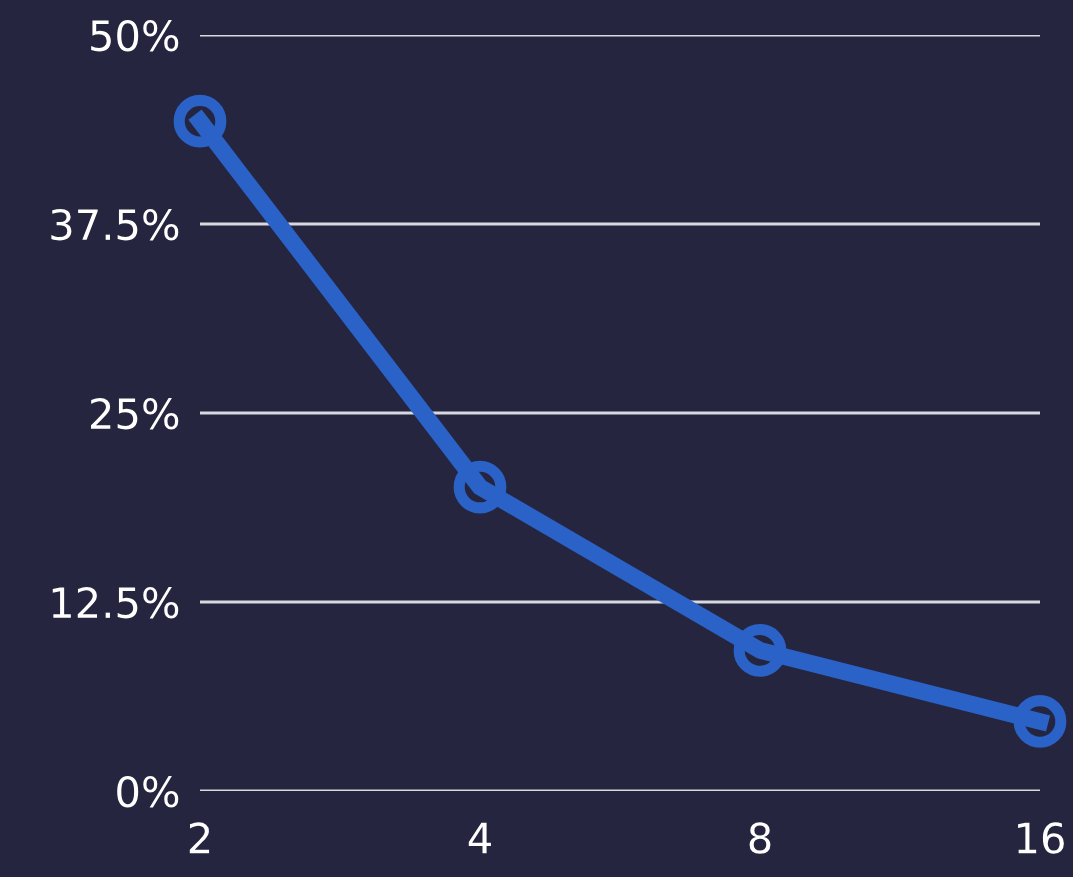 The height and width of the screenshot is (877, 1073). Describe the element at coordinates (135, 35) in the screenshot. I see `y-tick-label: 50%` at that location.